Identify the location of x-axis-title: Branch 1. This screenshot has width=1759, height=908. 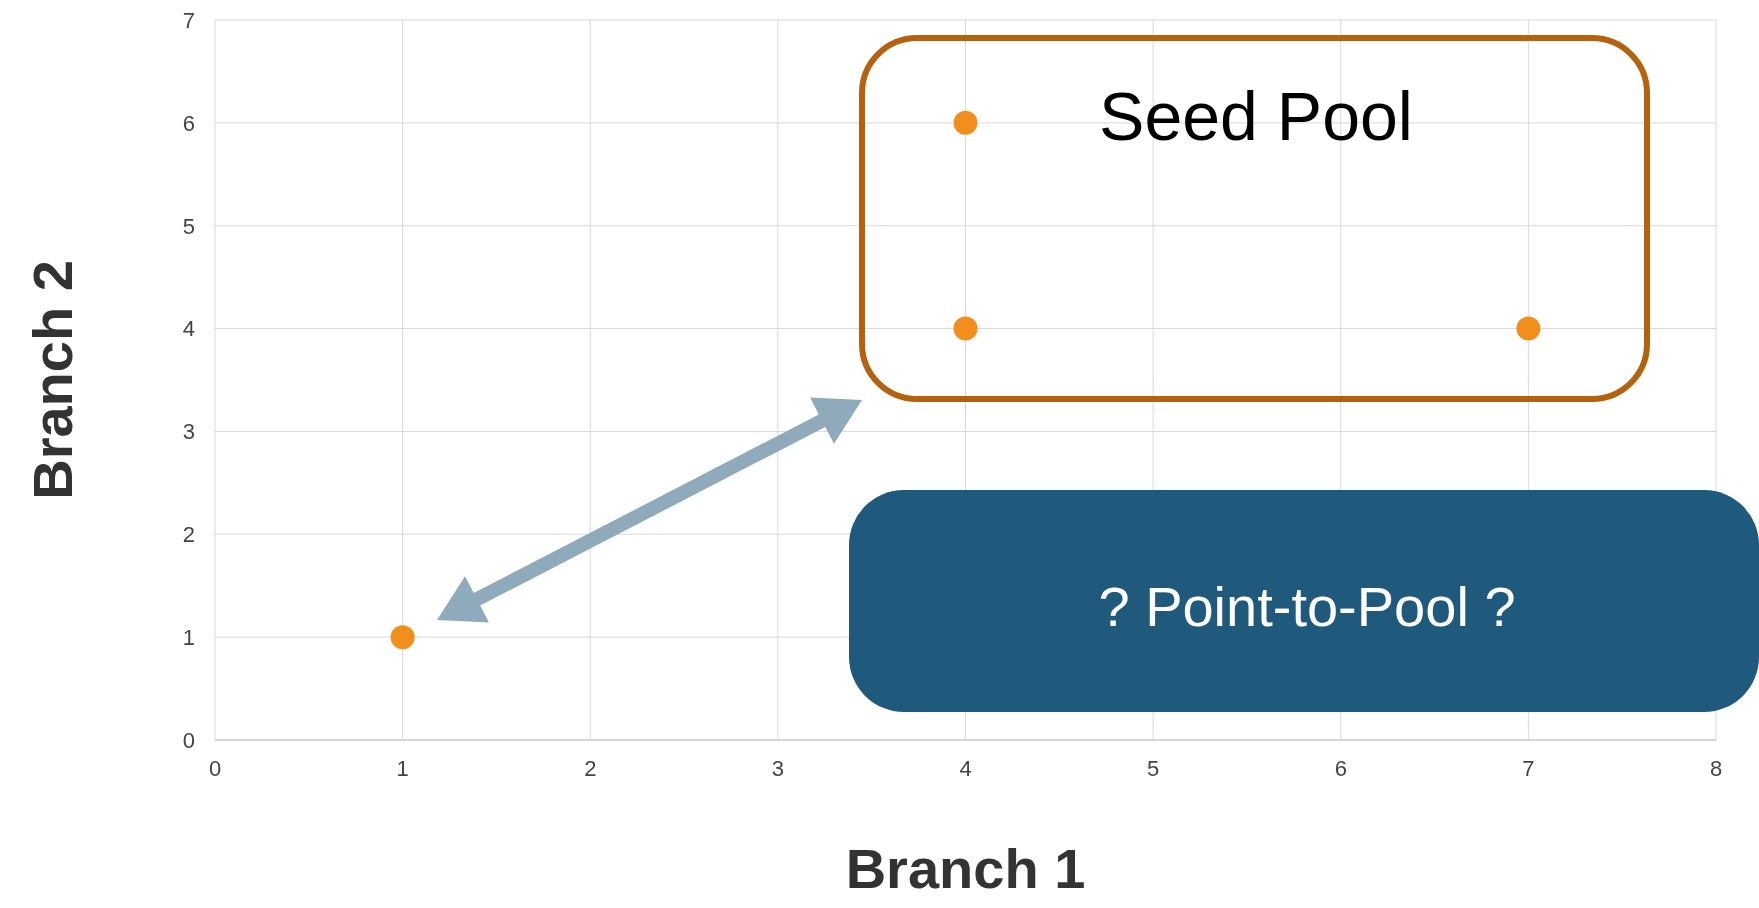
(965, 868).